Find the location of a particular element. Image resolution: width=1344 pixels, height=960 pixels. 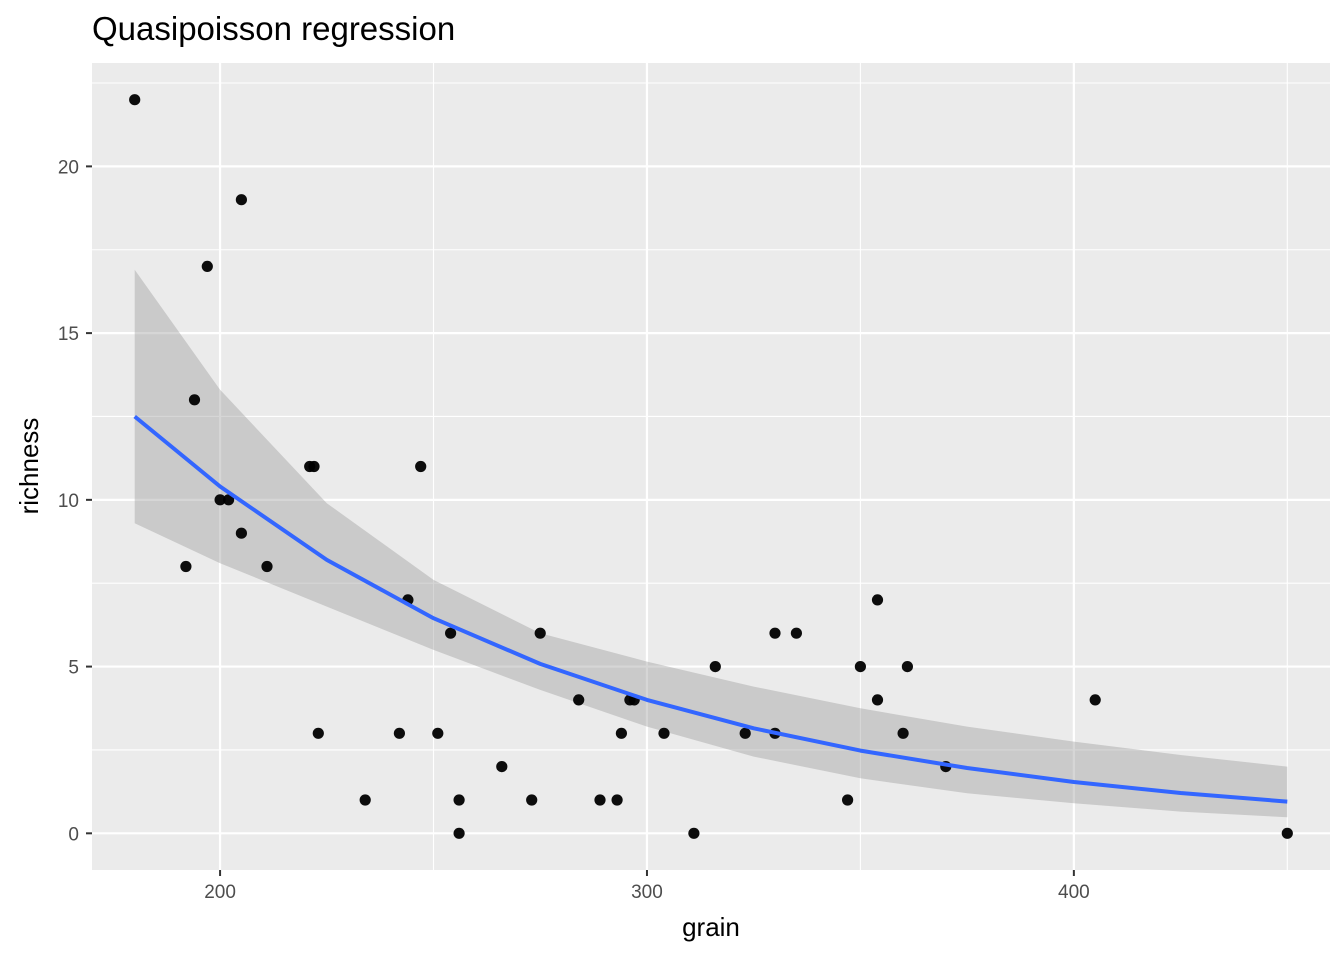

y-tick-label: 15 is located at coordinates (68, 334).